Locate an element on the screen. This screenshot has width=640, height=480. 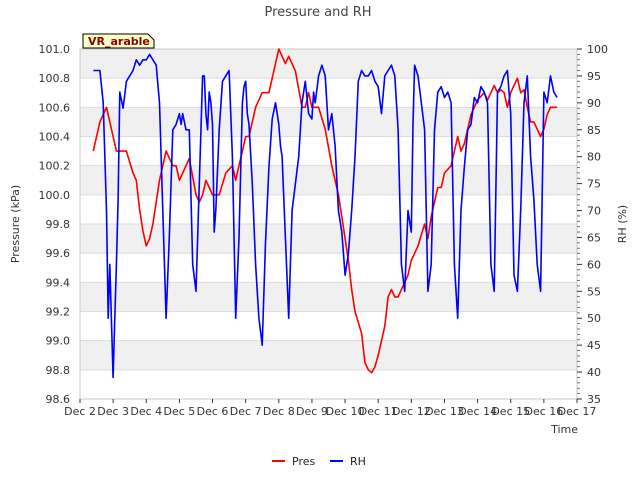
x-axis-label: Time is located at coordinates (564, 429).